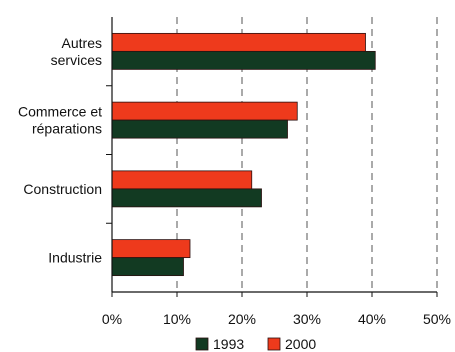  I want to click on x-tick-label: 20%, so click(242, 319).